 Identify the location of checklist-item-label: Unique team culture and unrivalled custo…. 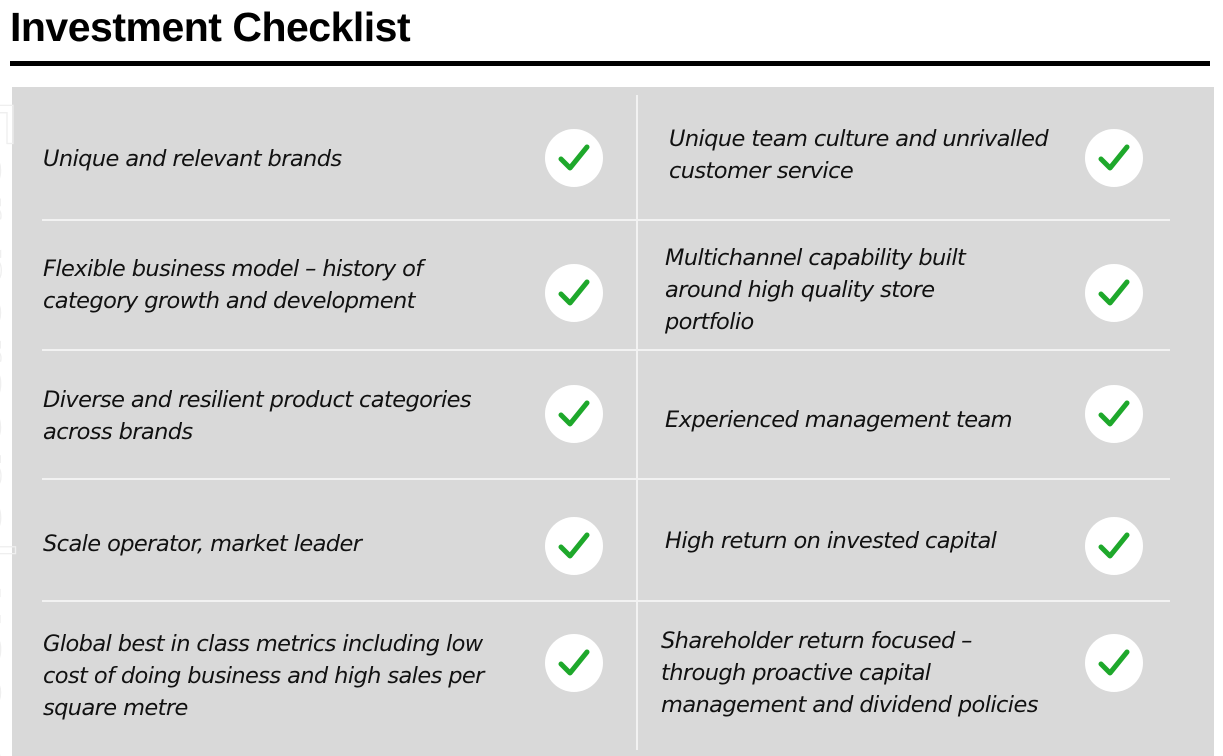
(859, 155).